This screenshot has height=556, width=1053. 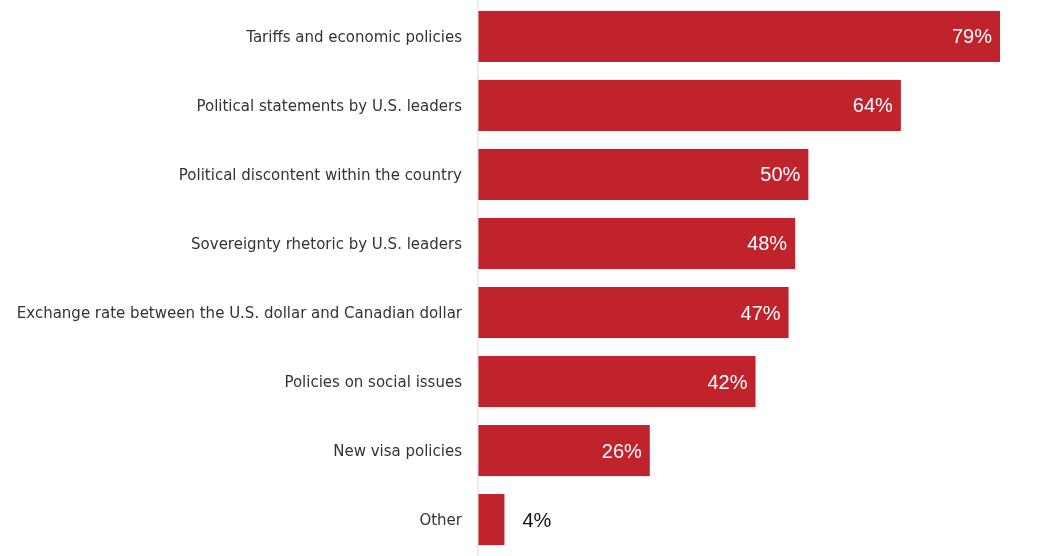 What do you see at coordinates (727, 381) in the screenshot?
I see `data-label: 42%` at bounding box center [727, 381].